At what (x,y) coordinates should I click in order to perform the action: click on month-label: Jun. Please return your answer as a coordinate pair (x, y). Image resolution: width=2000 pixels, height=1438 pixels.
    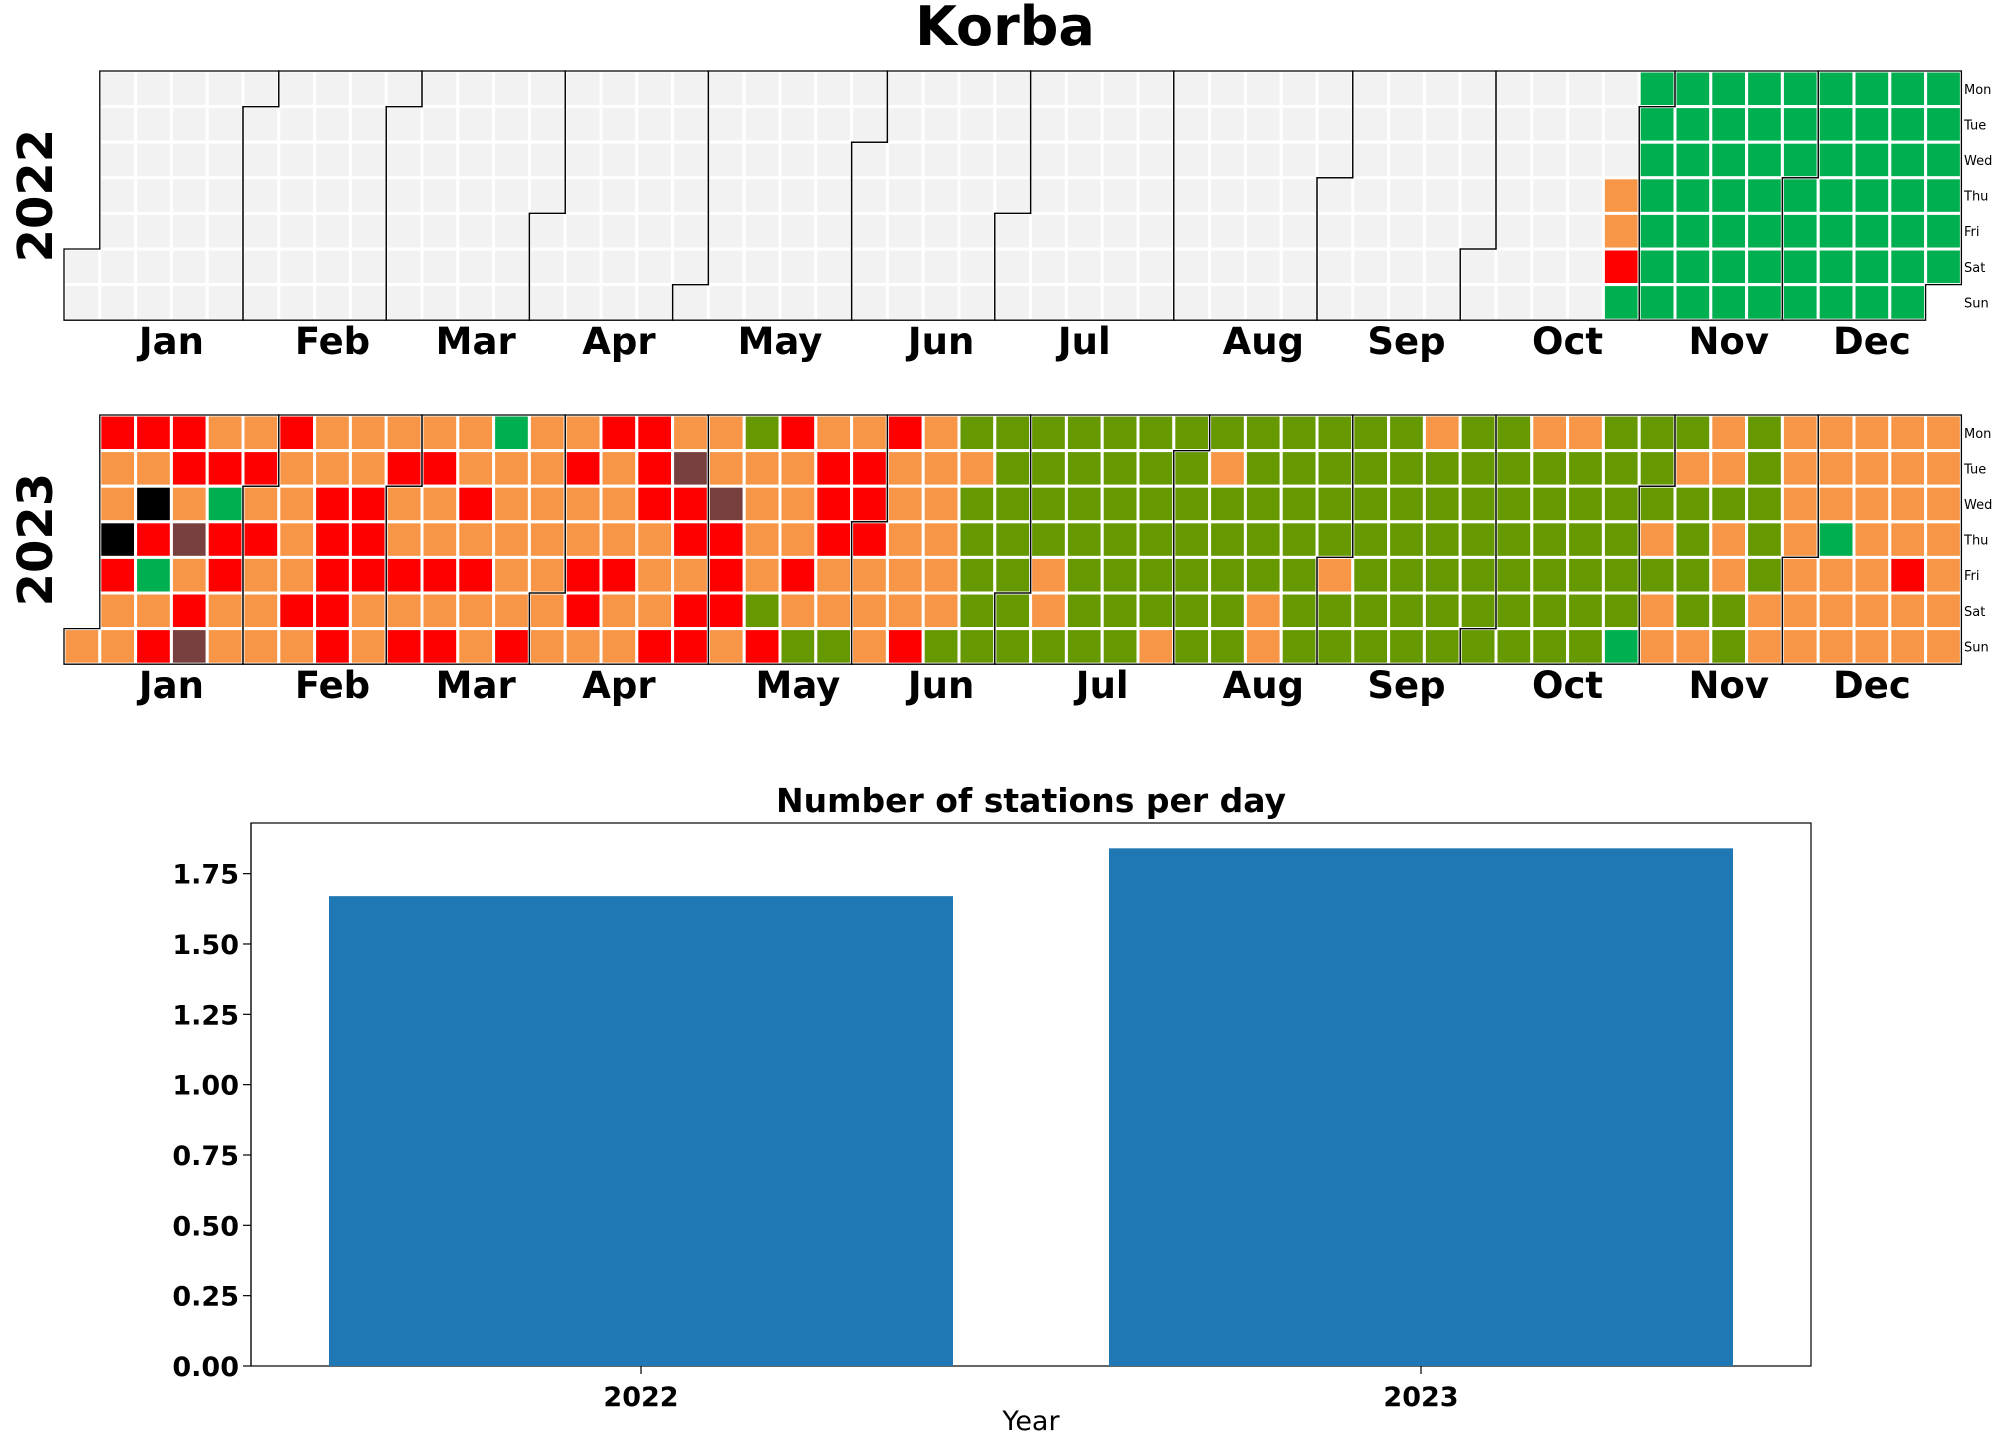
    Looking at the image, I should click on (939, 685).